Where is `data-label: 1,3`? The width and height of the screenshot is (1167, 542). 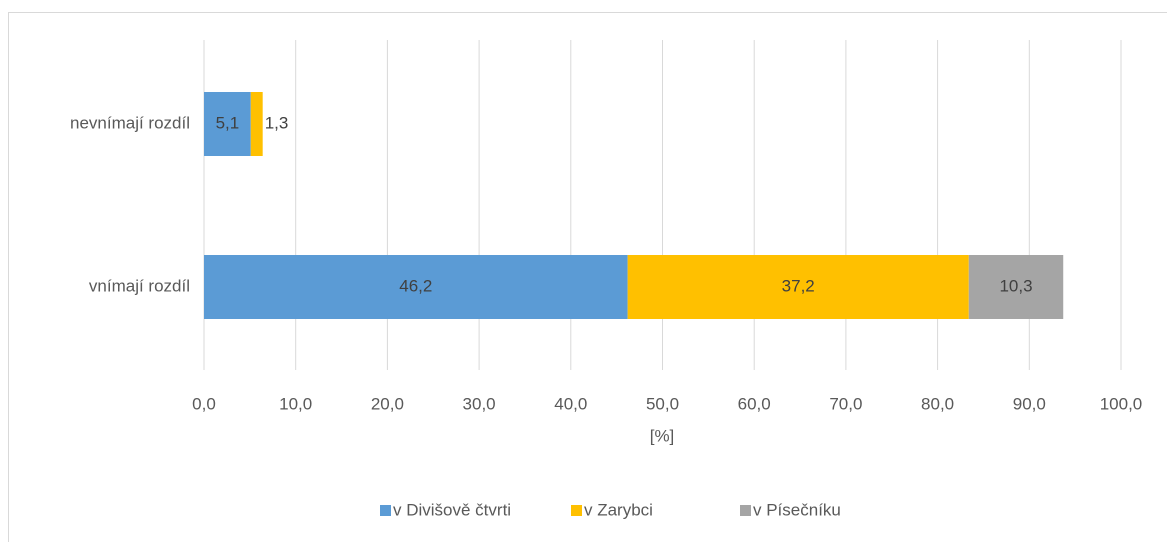
data-label: 1,3 is located at coordinates (277, 122).